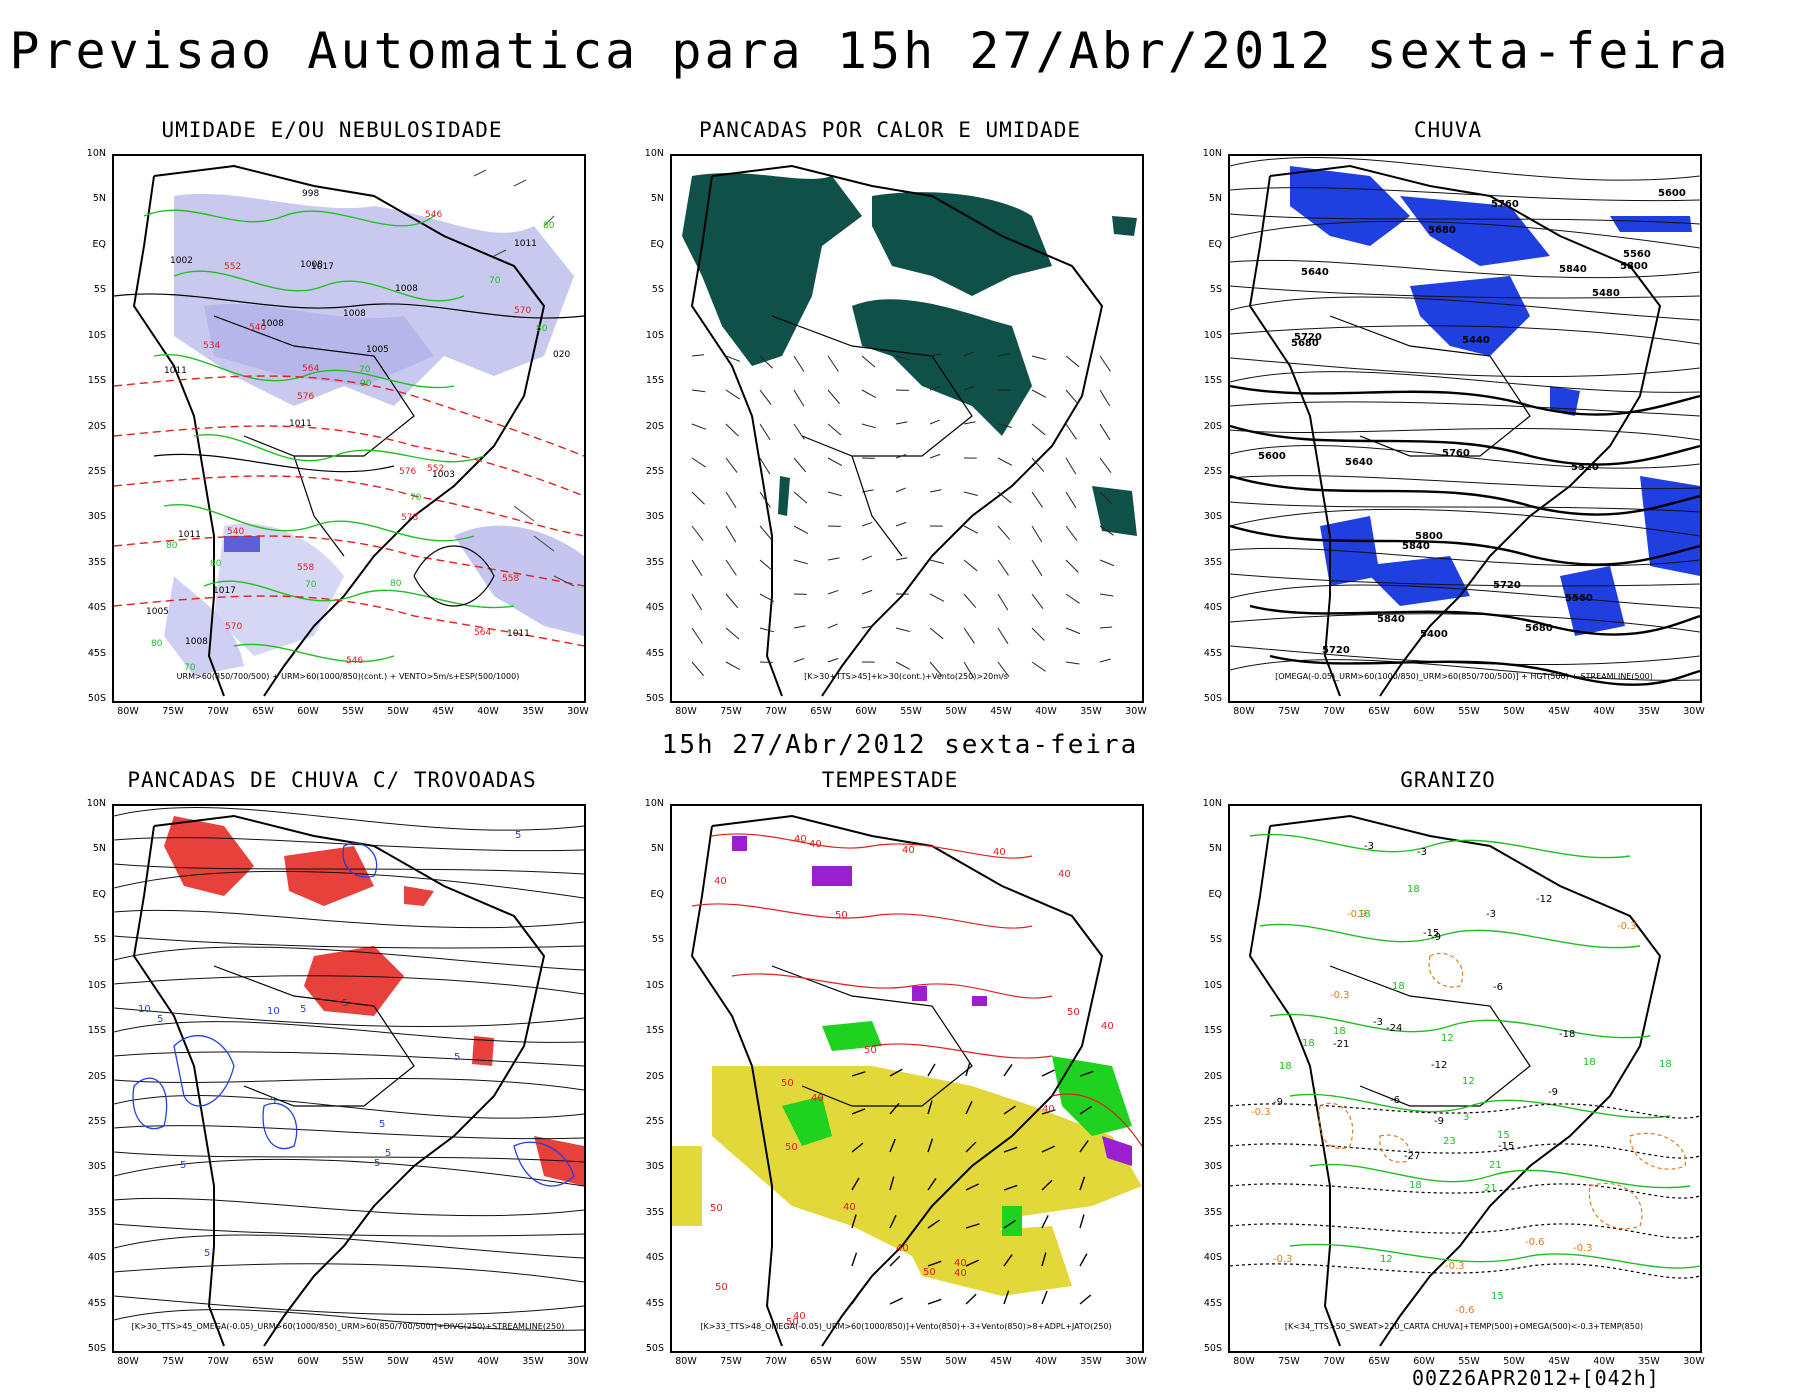  What do you see at coordinates (433, 215) in the screenshot?
I see `contour-label: 546` at bounding box center [433, 215].